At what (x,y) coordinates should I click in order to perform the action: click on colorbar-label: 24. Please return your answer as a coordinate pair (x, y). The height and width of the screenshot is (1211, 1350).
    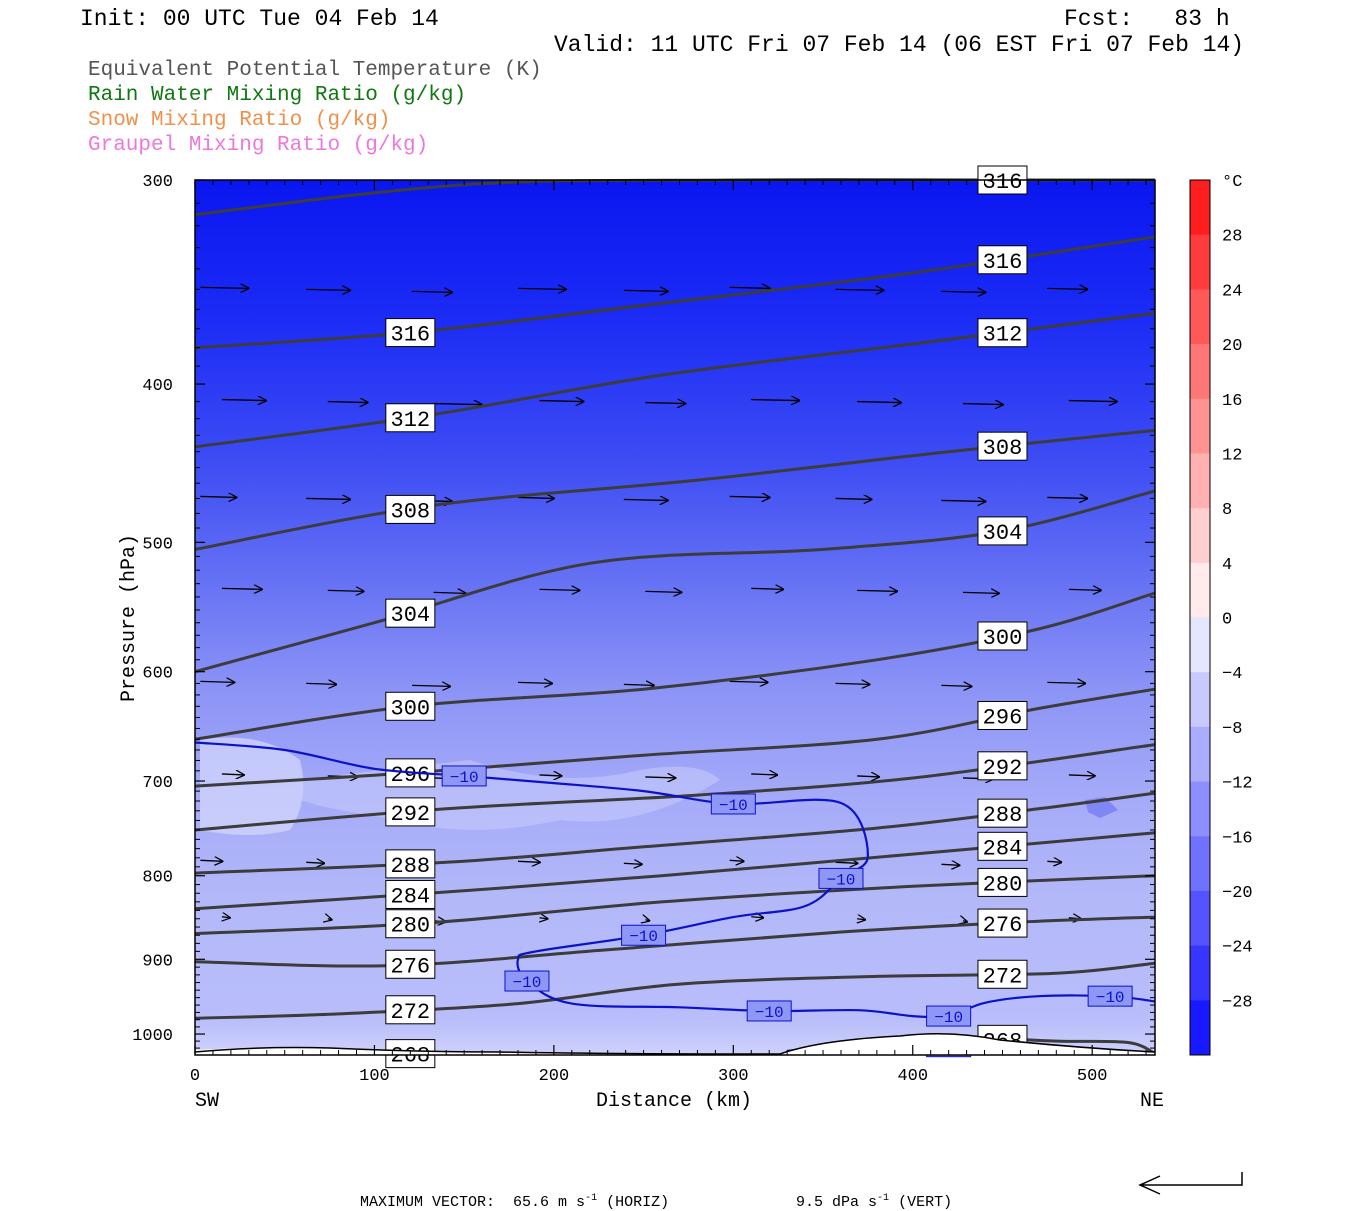
    Looking at the image, I should click on (1232, 291).